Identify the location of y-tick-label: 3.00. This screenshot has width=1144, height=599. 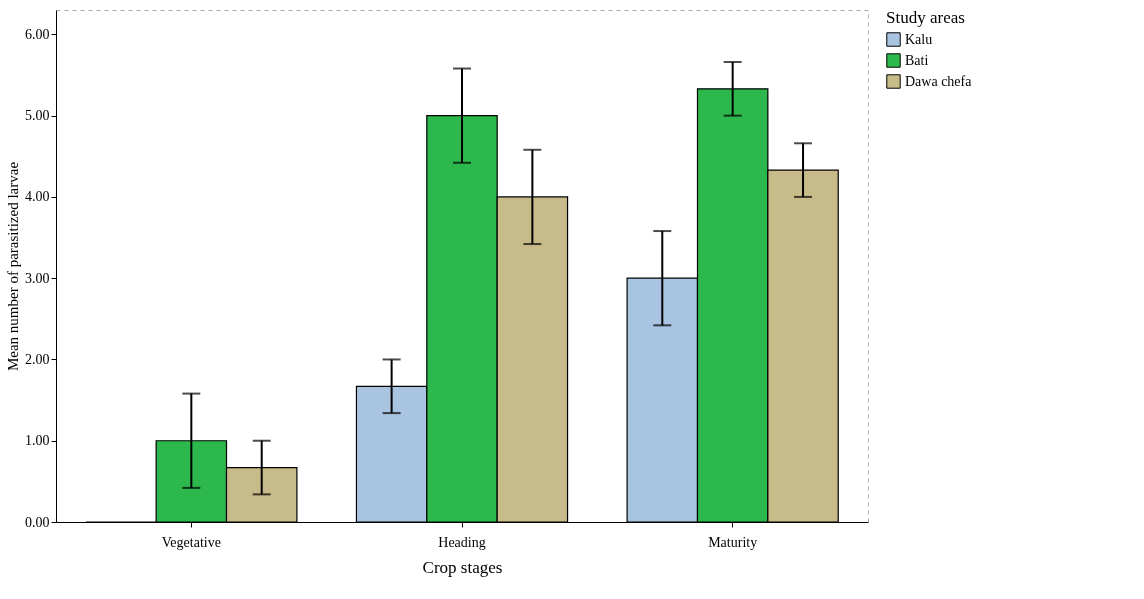
(37, 278).